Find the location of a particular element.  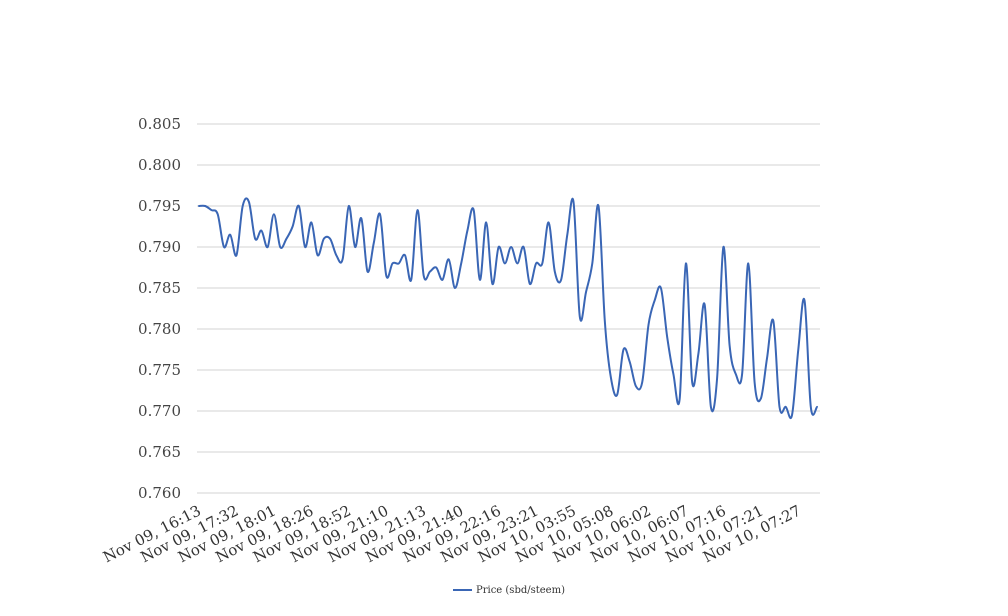

y-tick-label: 0.770 is located at coordinates (159, 411).